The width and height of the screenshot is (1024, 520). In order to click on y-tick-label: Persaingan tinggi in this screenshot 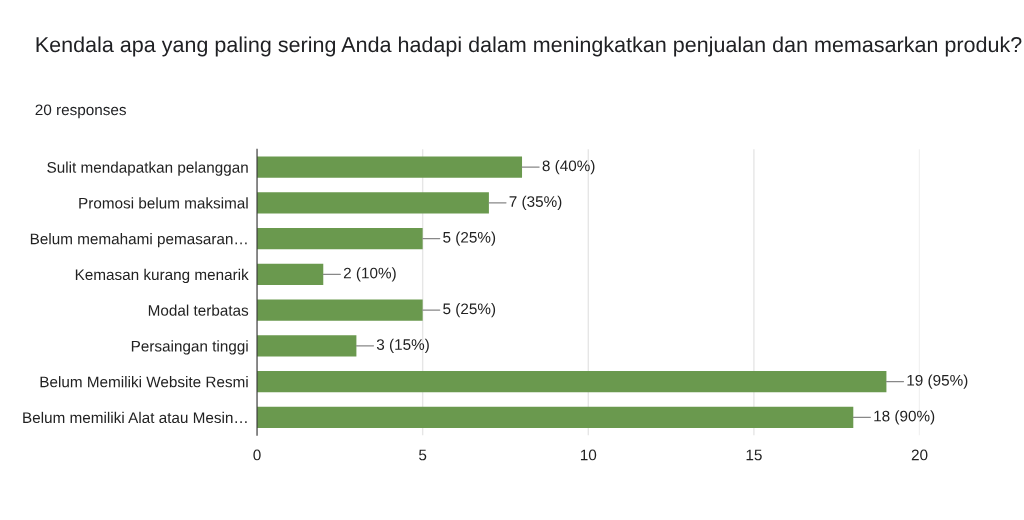, I will do `click(189, 347)`.